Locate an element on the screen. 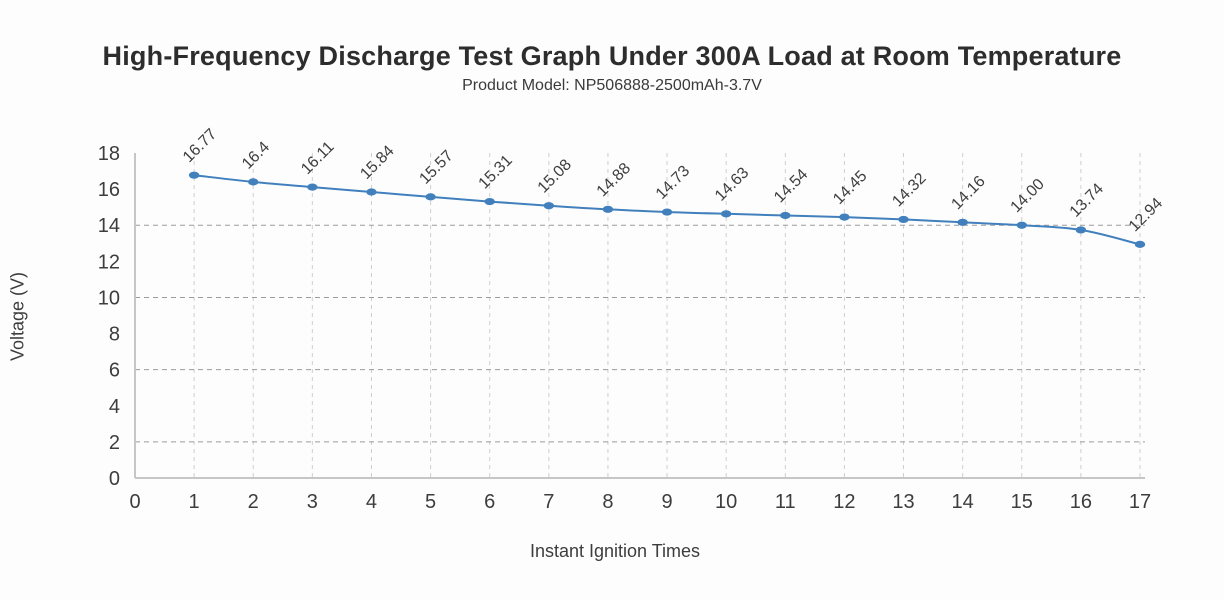 This screenshot has height=600, width=1224. data-point-label: 14.00 is located at coordinates (1028, 196).